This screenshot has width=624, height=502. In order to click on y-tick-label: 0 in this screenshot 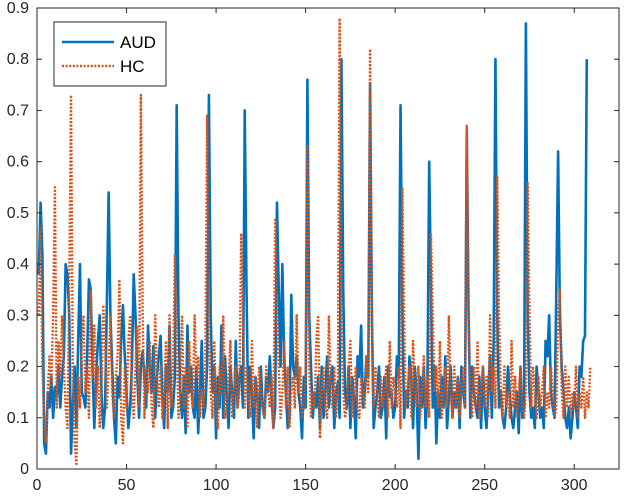, I will do `click(24, 469)`.